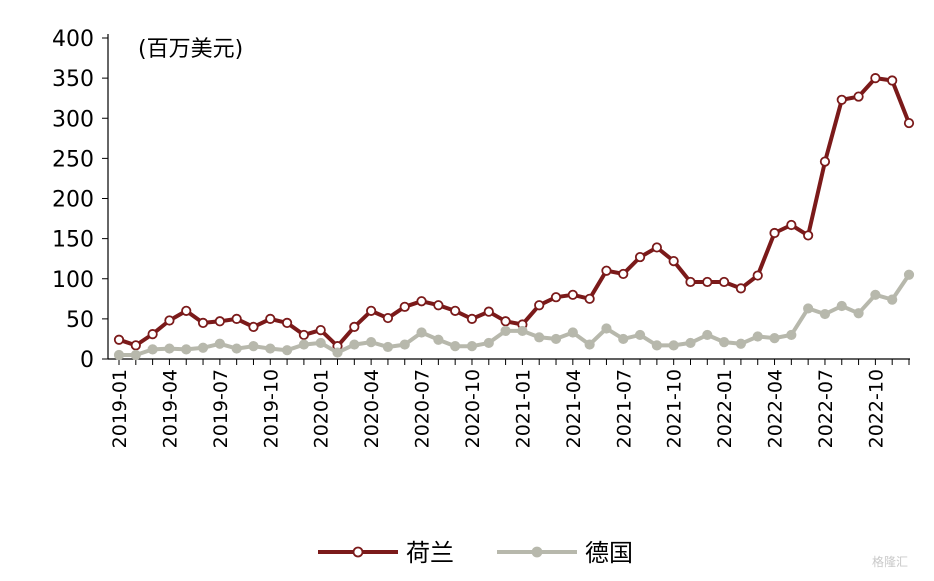  What do you see at coordinates (475, 553) in the screenshot?
I see `legend: 荷兰 德国` at bounding box center [475, 553].